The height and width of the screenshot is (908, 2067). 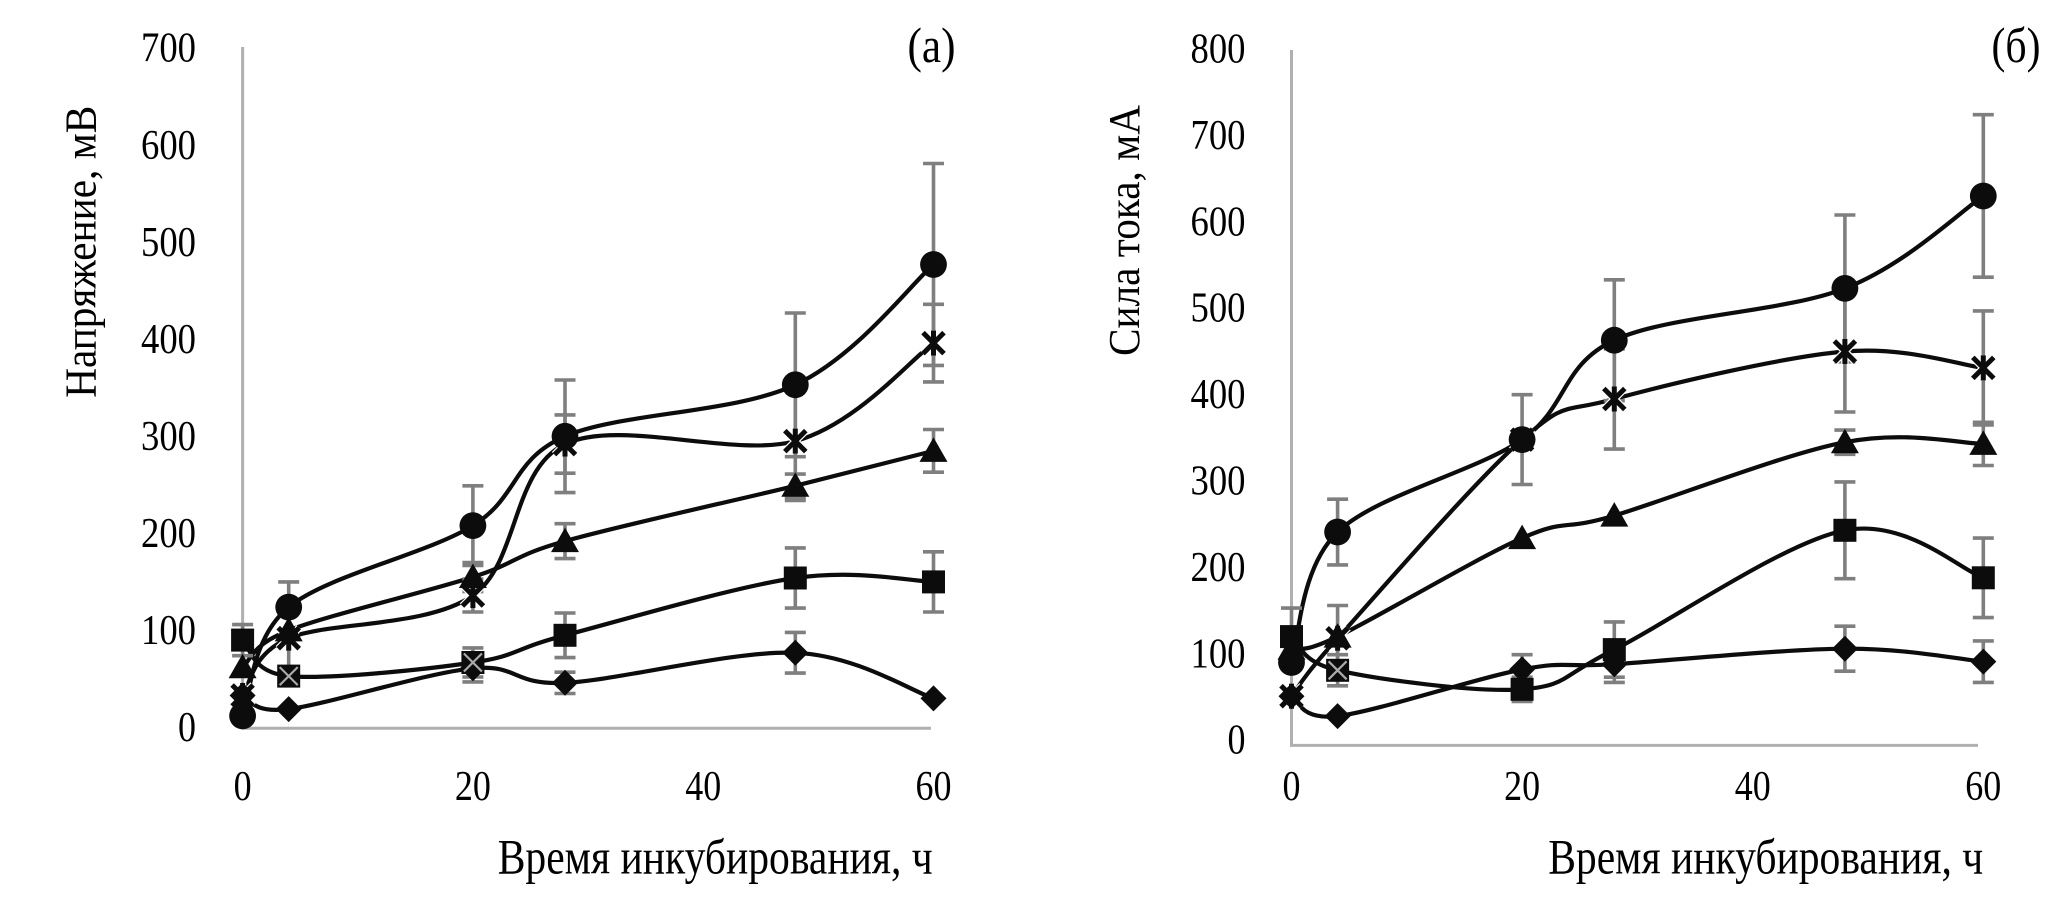 What do you see at coordinates (2016, 45) in the screenshot?
I see `svg-text: (б)` at bounding box center [2016, 45].